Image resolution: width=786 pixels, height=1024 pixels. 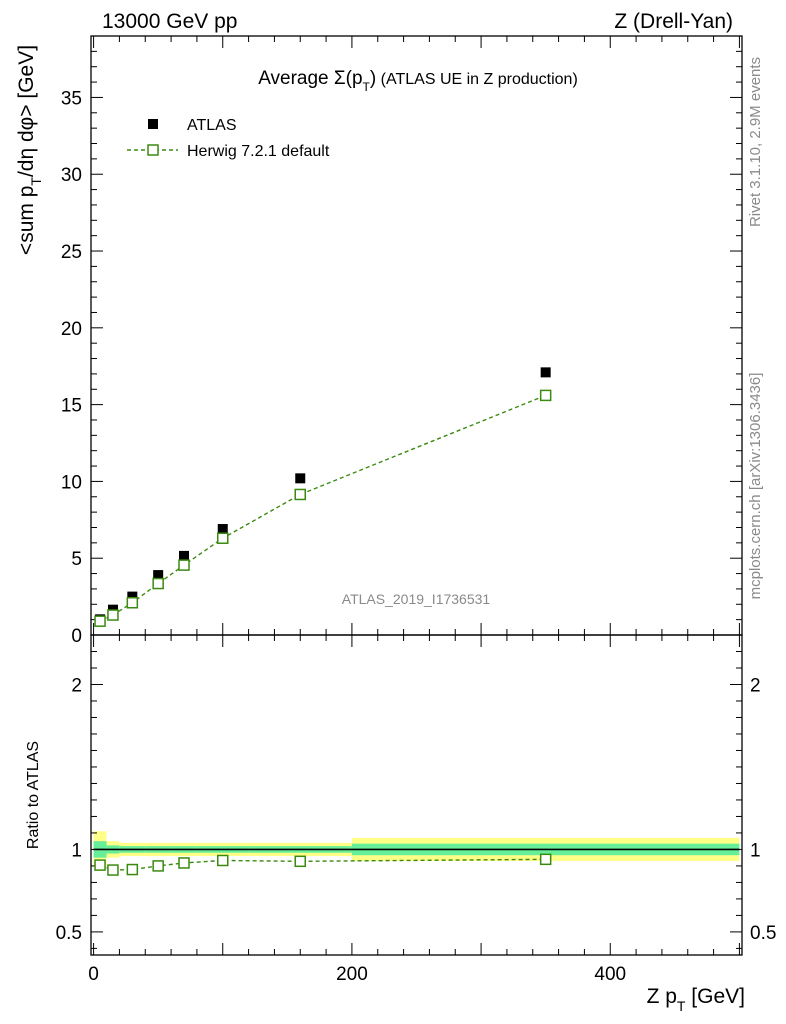 I want to click on xlabel-sub: T, so click(x=681, y=1006).